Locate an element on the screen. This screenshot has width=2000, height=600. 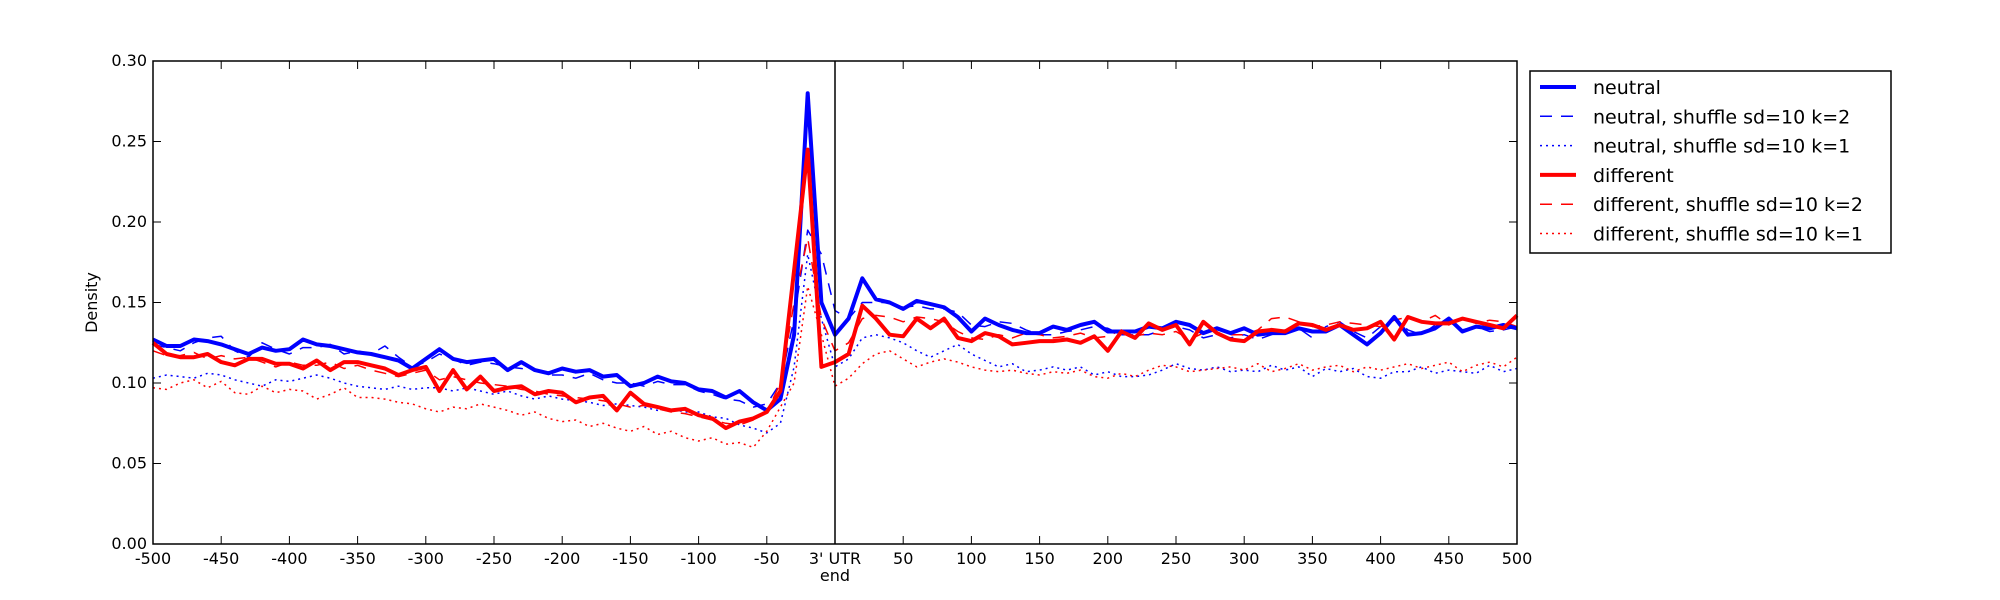
x-tick-label: 200 is located at coordinates (1108, 558).